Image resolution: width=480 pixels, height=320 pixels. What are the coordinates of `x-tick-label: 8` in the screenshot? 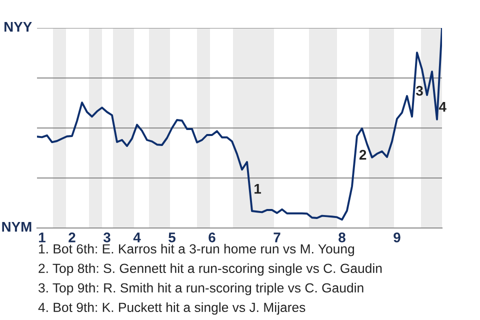 It's located at (342, 237).